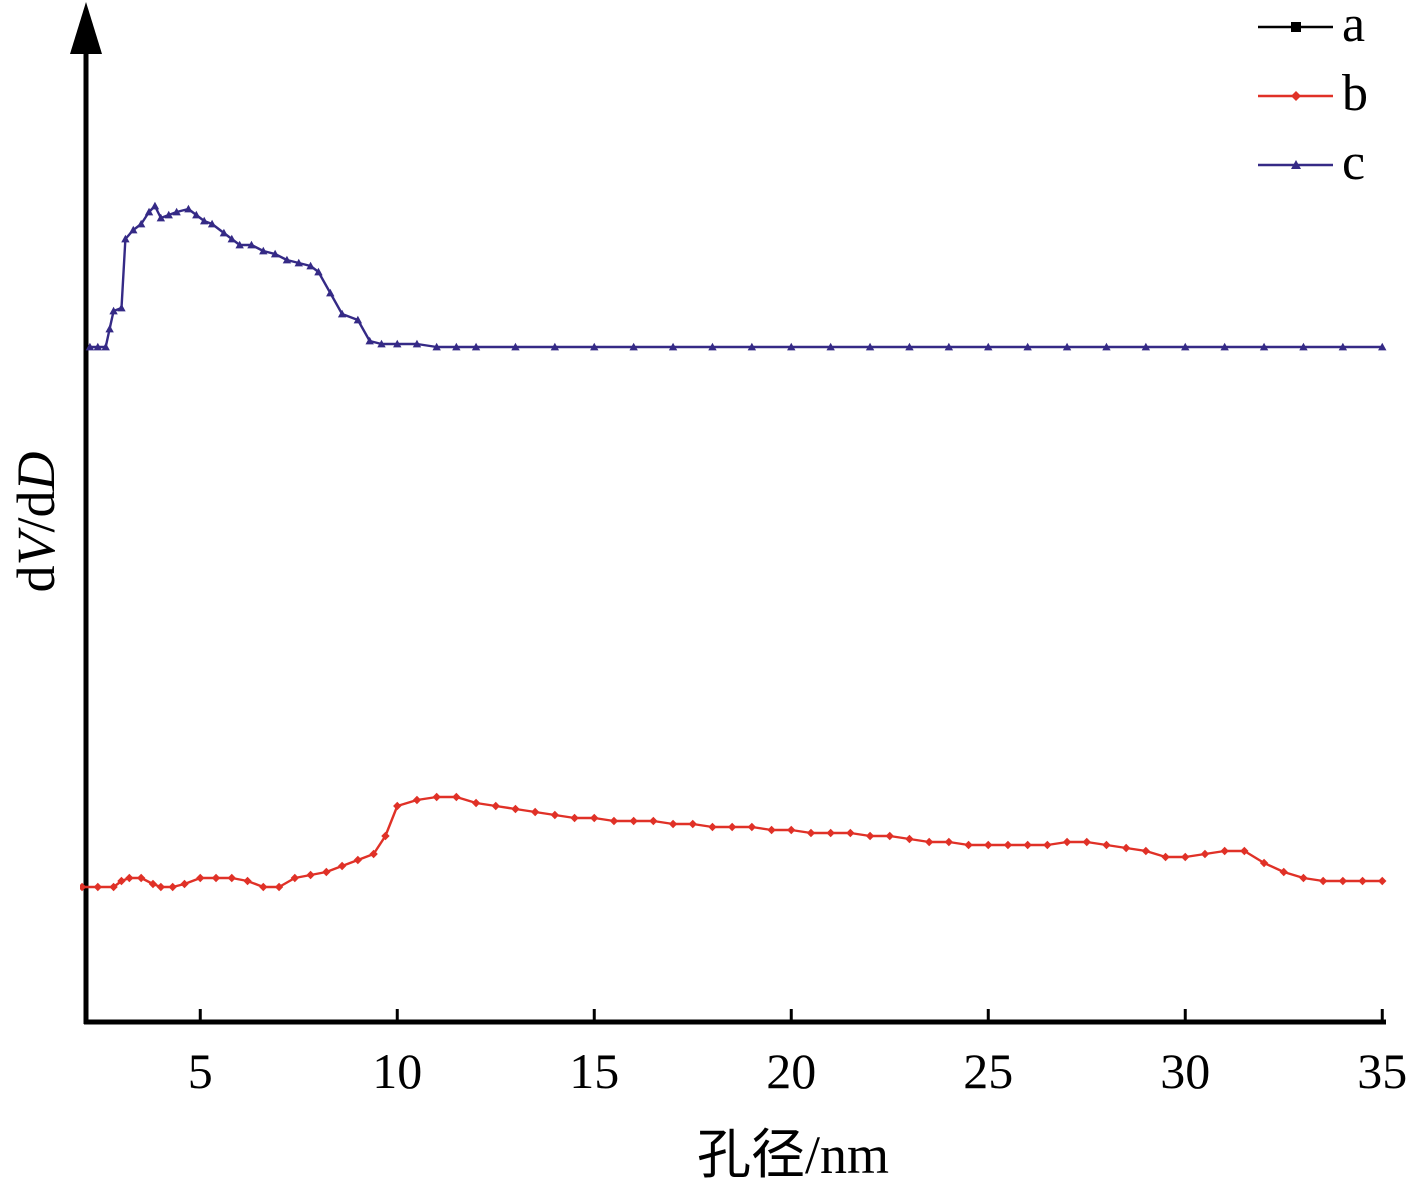 Image resolution: width=1417 pixels, height=1181 pixels. Describe the element at coordinates (1355, 93) in the screenshot. I see `legend-label: b` at that location.